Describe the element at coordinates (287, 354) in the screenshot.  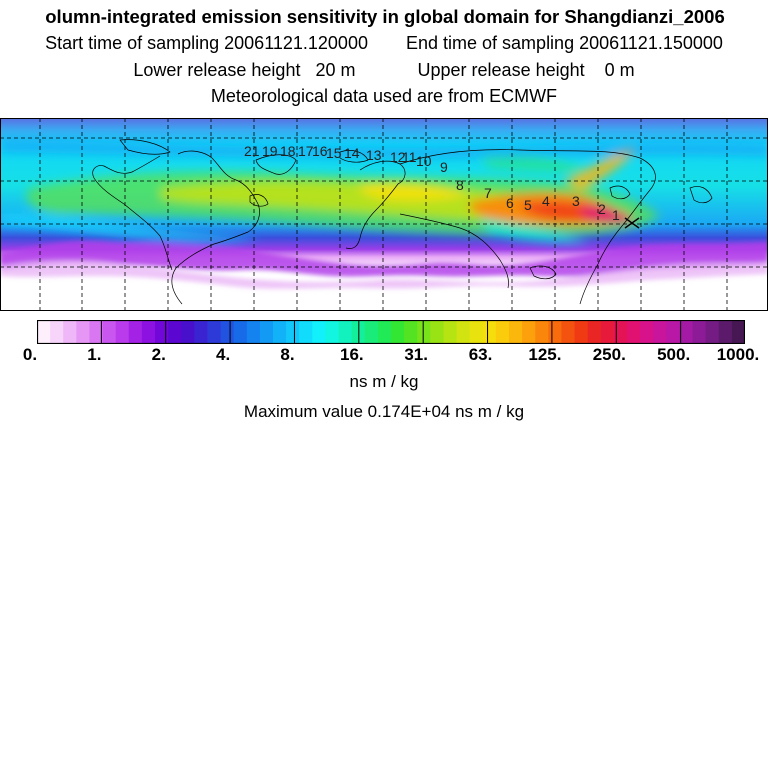
I see `colorbar-tick-label: 8.` at that location.